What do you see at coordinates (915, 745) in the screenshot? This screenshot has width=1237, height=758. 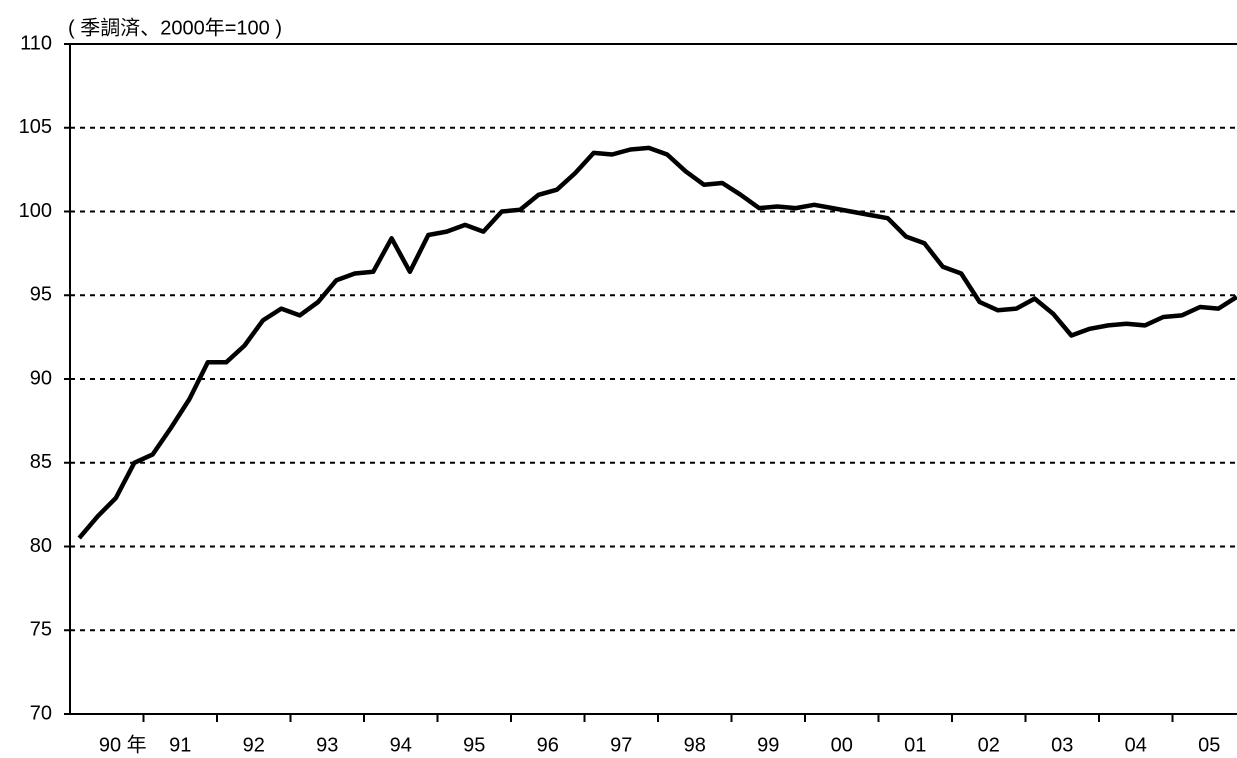 I see `x-tick-label: 01` at bounding box center [915, 745].